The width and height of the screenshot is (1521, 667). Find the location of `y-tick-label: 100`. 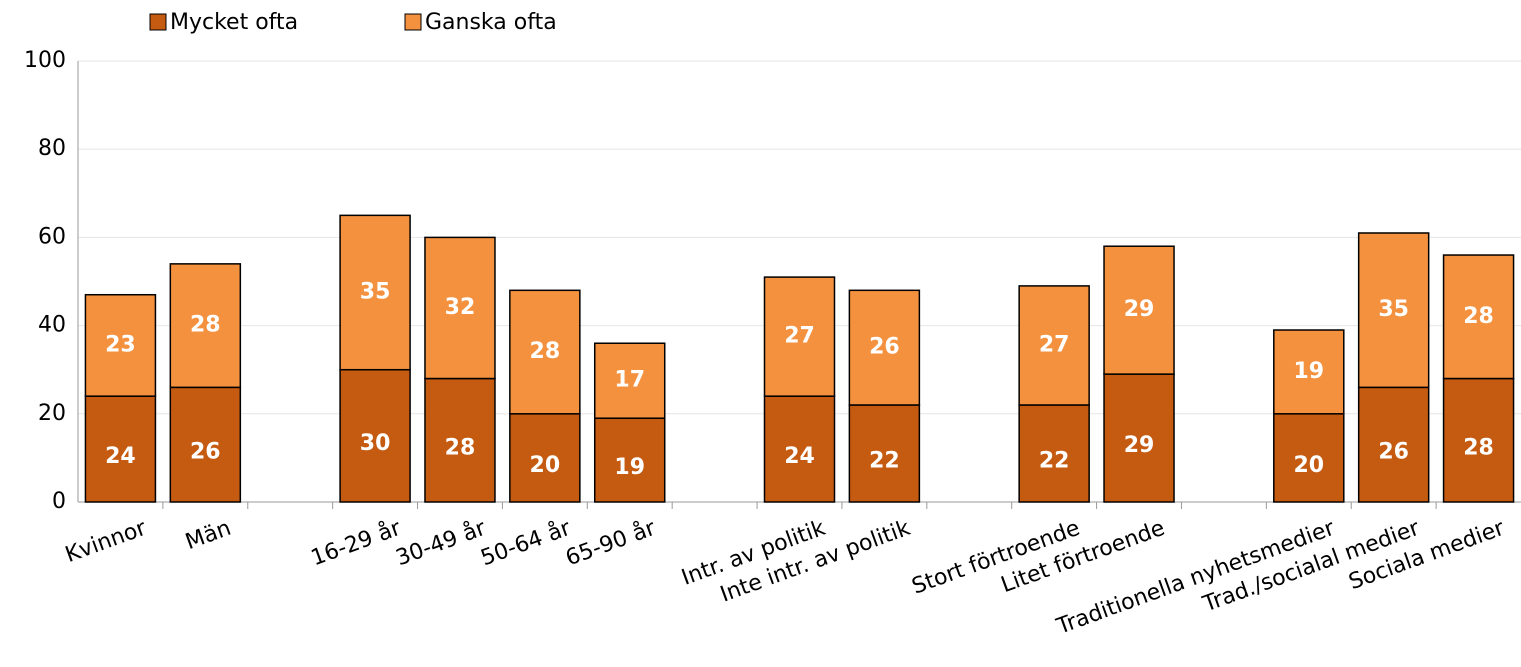

y-tick-label: 100 is located at coordinates (45, 60).